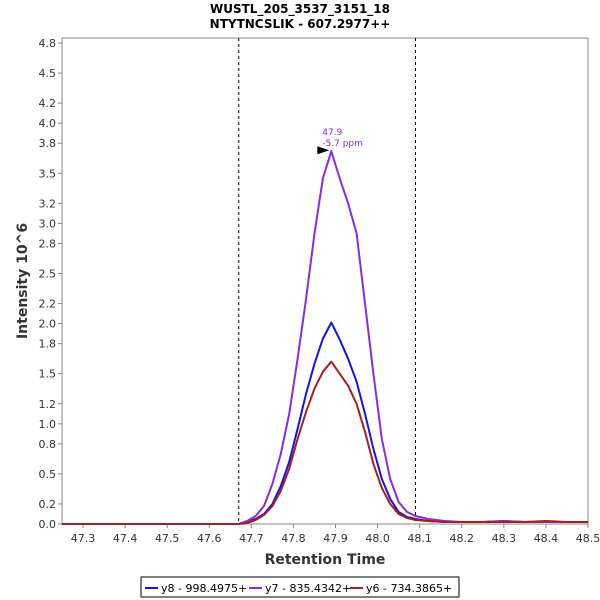 The width and height of the screenshot is (600, 600). What do you see at coordinates (48, 524) in the screenshot?
I see `y-tick-label: 0.0` at bounding box center [48, 524].